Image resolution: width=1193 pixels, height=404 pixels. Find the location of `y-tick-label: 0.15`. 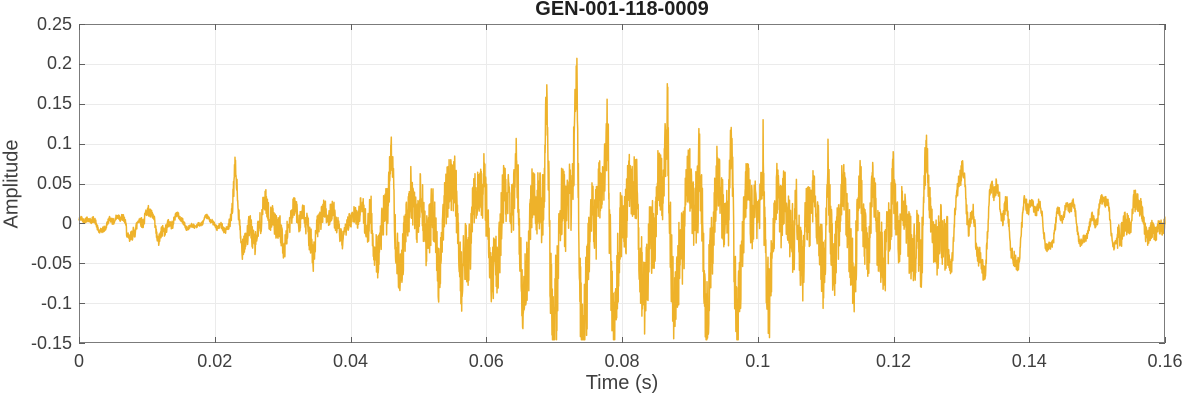

y-tick-label: 0.15 is located at coordinates (54, 103).